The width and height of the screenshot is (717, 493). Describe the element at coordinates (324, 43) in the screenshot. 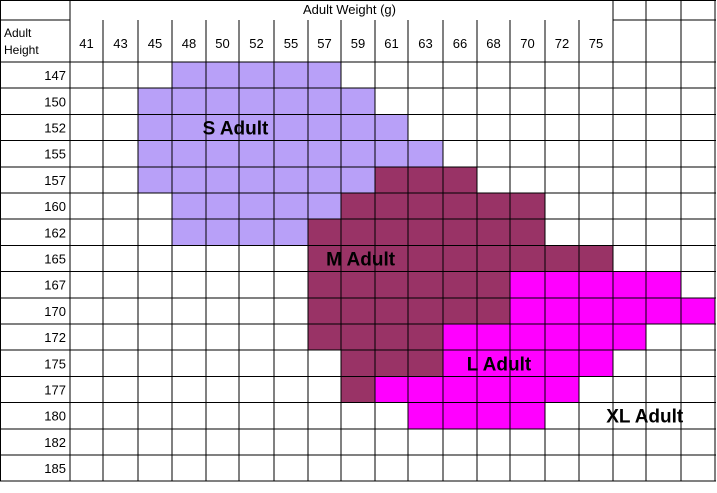

I see `weight-tick-label: 57` at that location.